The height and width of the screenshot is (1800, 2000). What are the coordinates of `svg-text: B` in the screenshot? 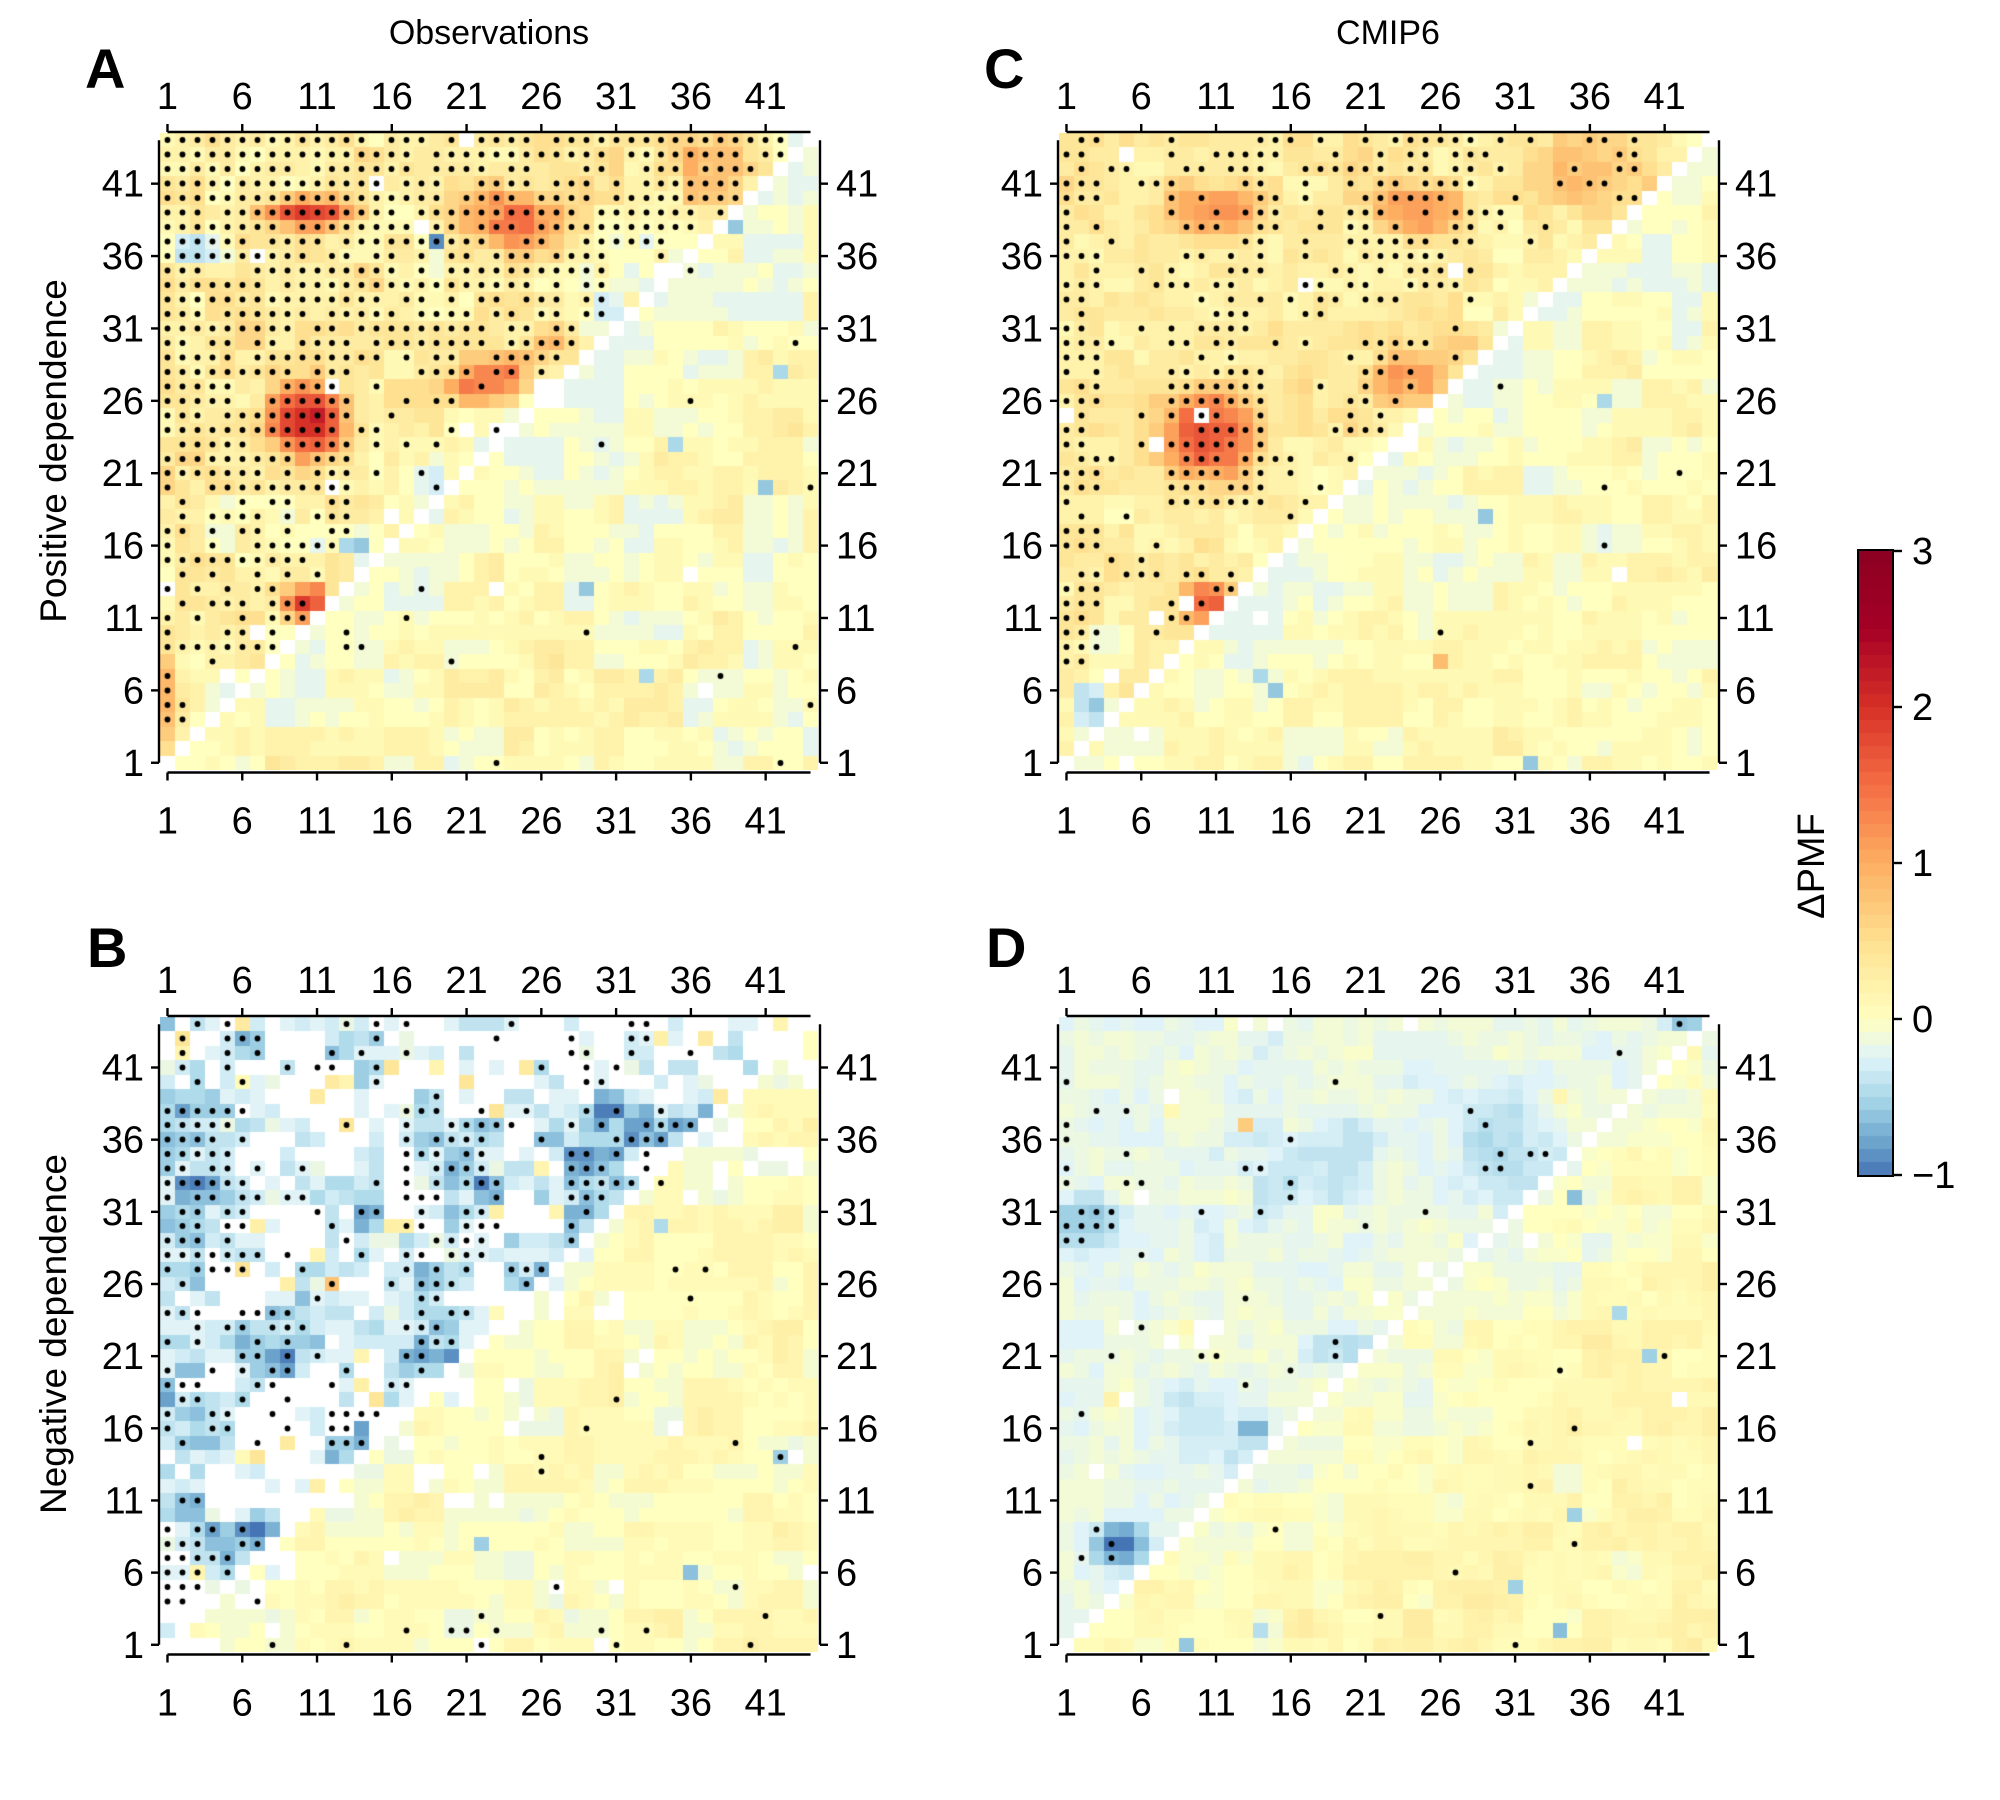 It's located at (107, 947).